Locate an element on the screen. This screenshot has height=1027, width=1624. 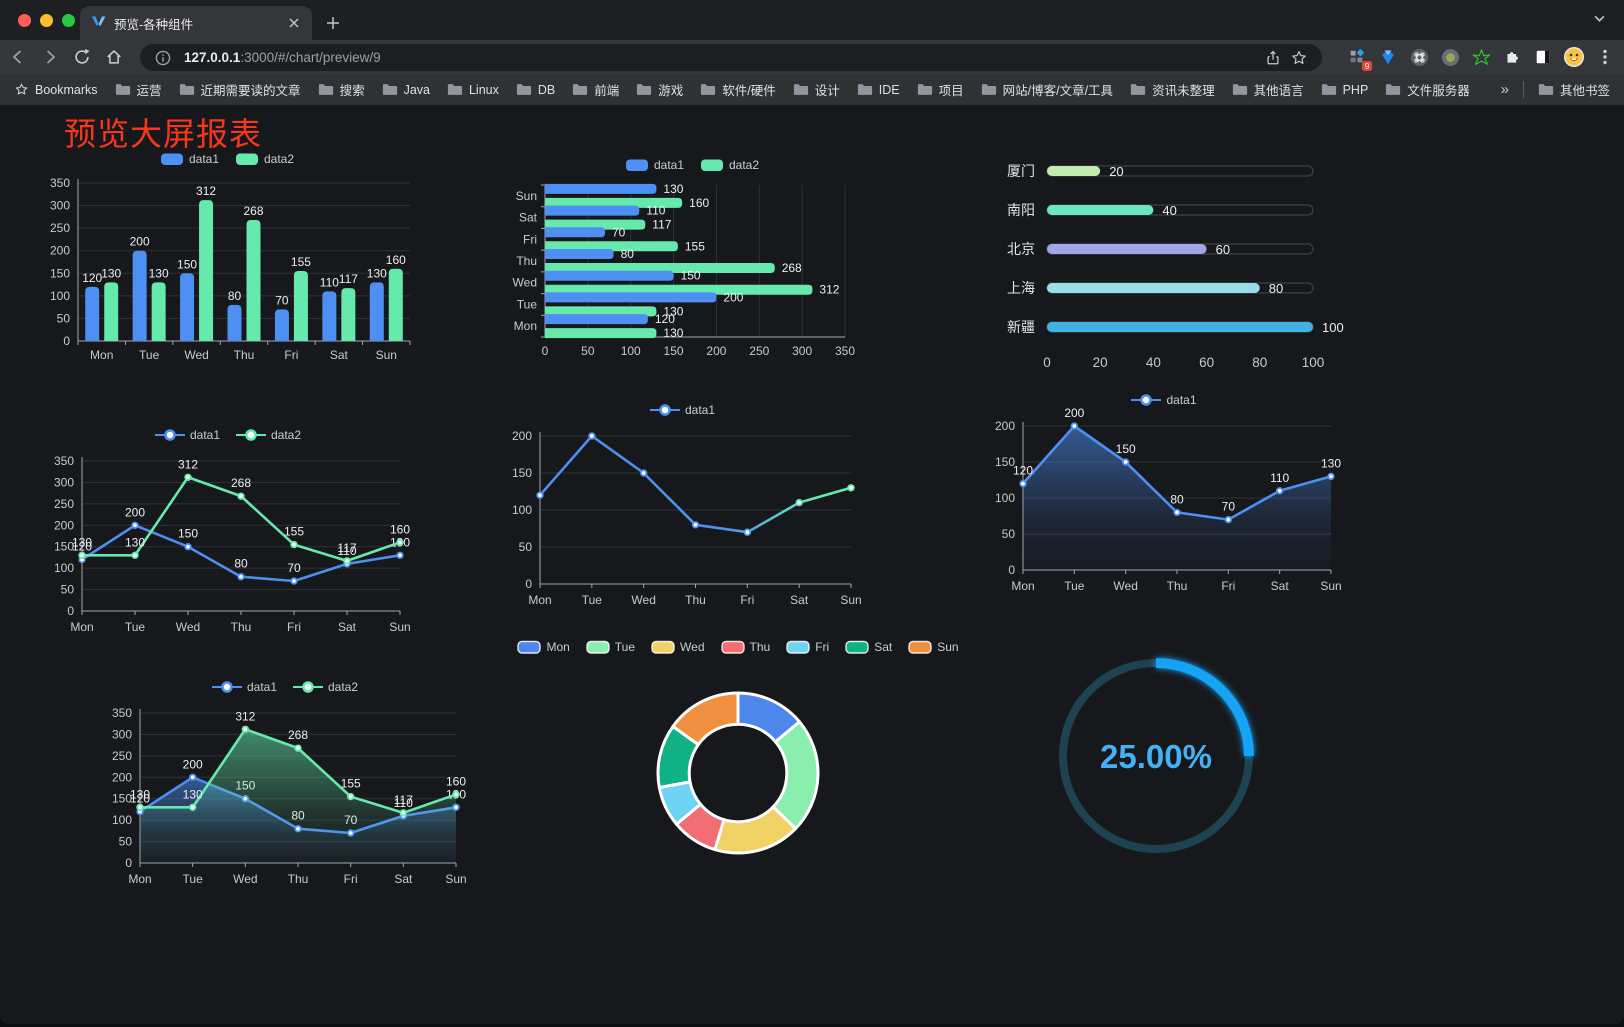
share-icon is located at coordinates (1273, 58).